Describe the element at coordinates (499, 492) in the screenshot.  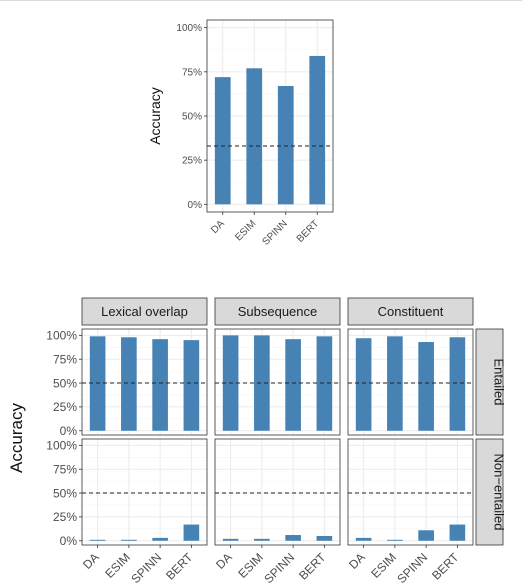
I see `facet-row-strip-label: Non−entailed` at that location.